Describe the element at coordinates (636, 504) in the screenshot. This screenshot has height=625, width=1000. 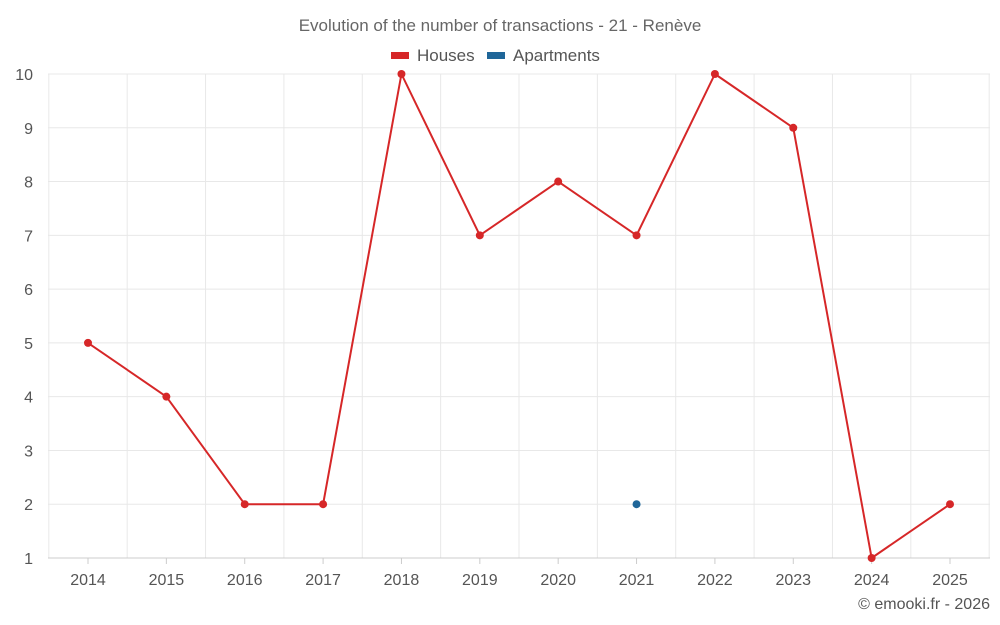
I see `apartments-data-point` at that location.